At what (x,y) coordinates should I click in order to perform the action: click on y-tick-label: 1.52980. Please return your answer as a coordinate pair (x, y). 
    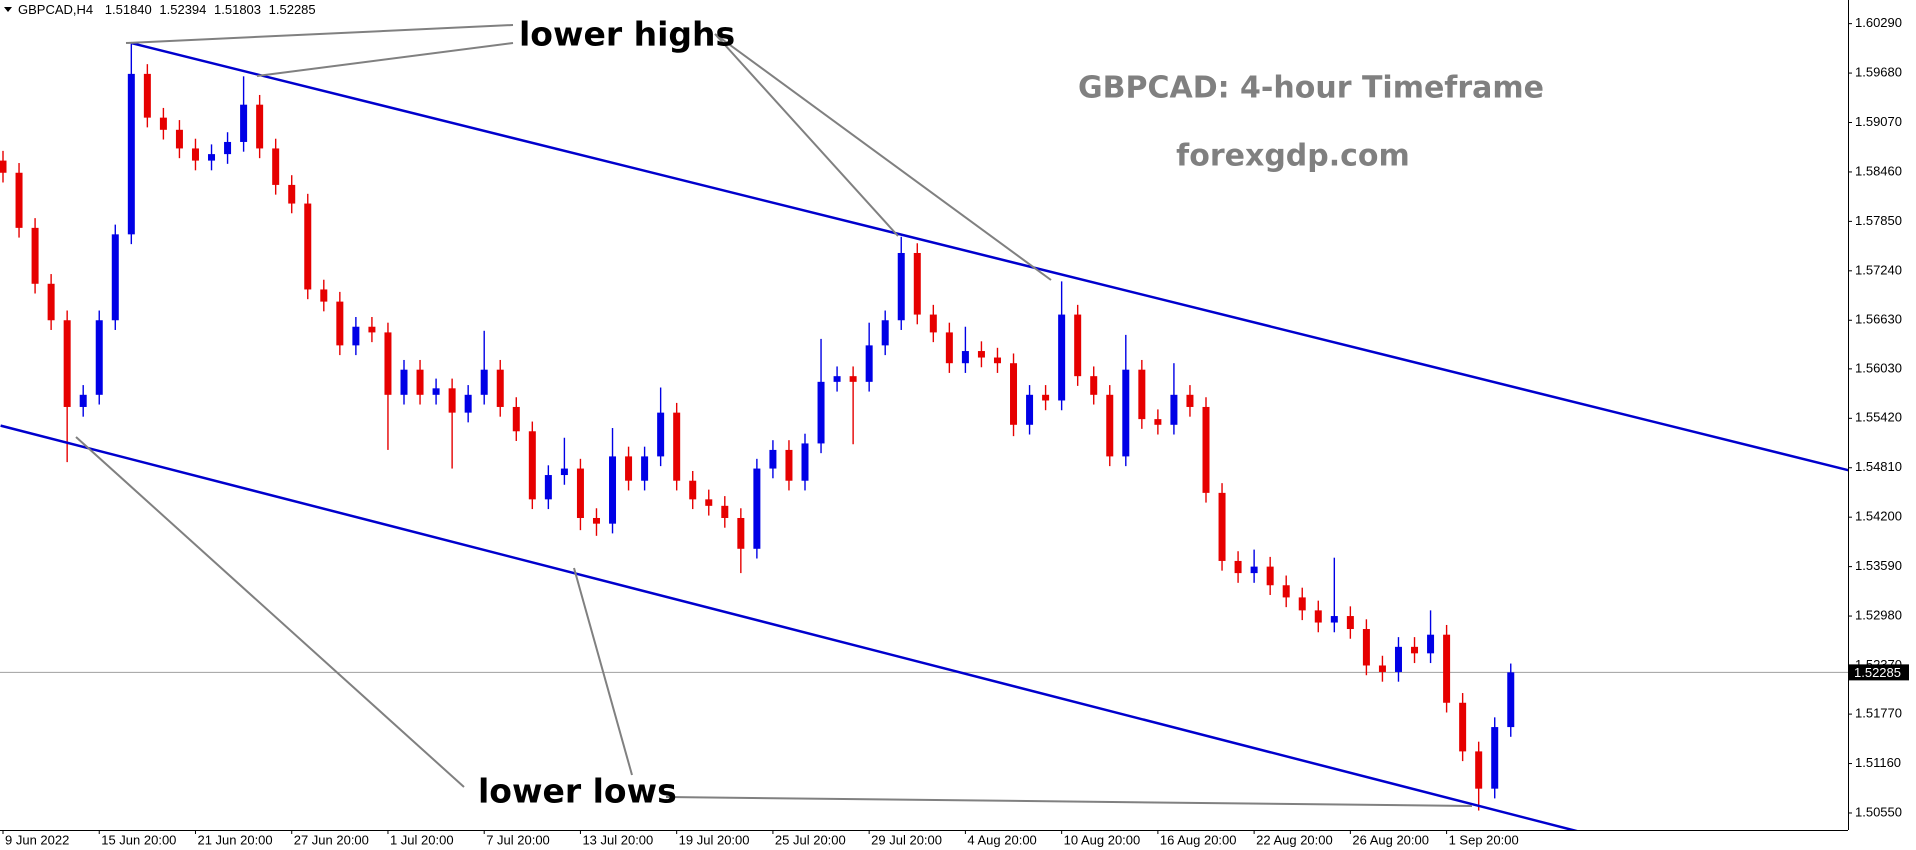
    Looking at the image, I should click on (1878, 614).